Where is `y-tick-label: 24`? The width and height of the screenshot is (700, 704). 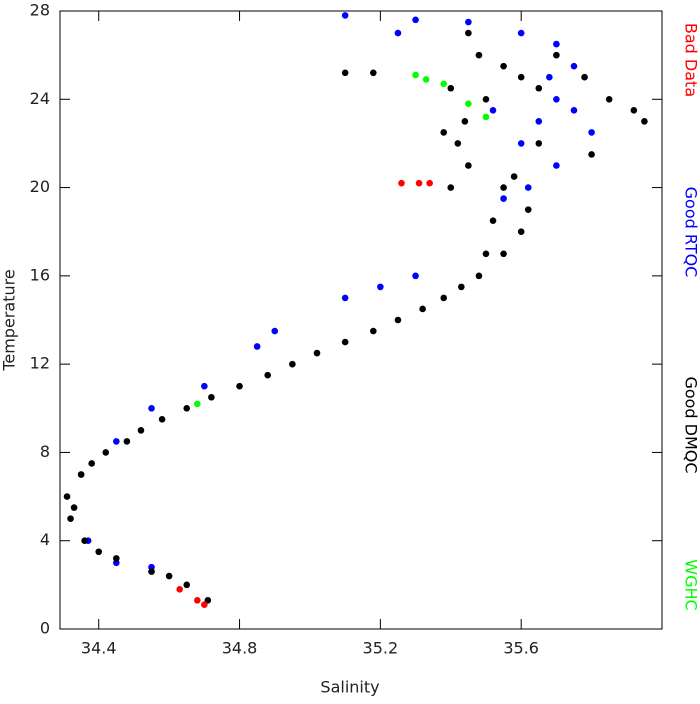
y-tick-label: 24 is located at coordinates (40, 98).